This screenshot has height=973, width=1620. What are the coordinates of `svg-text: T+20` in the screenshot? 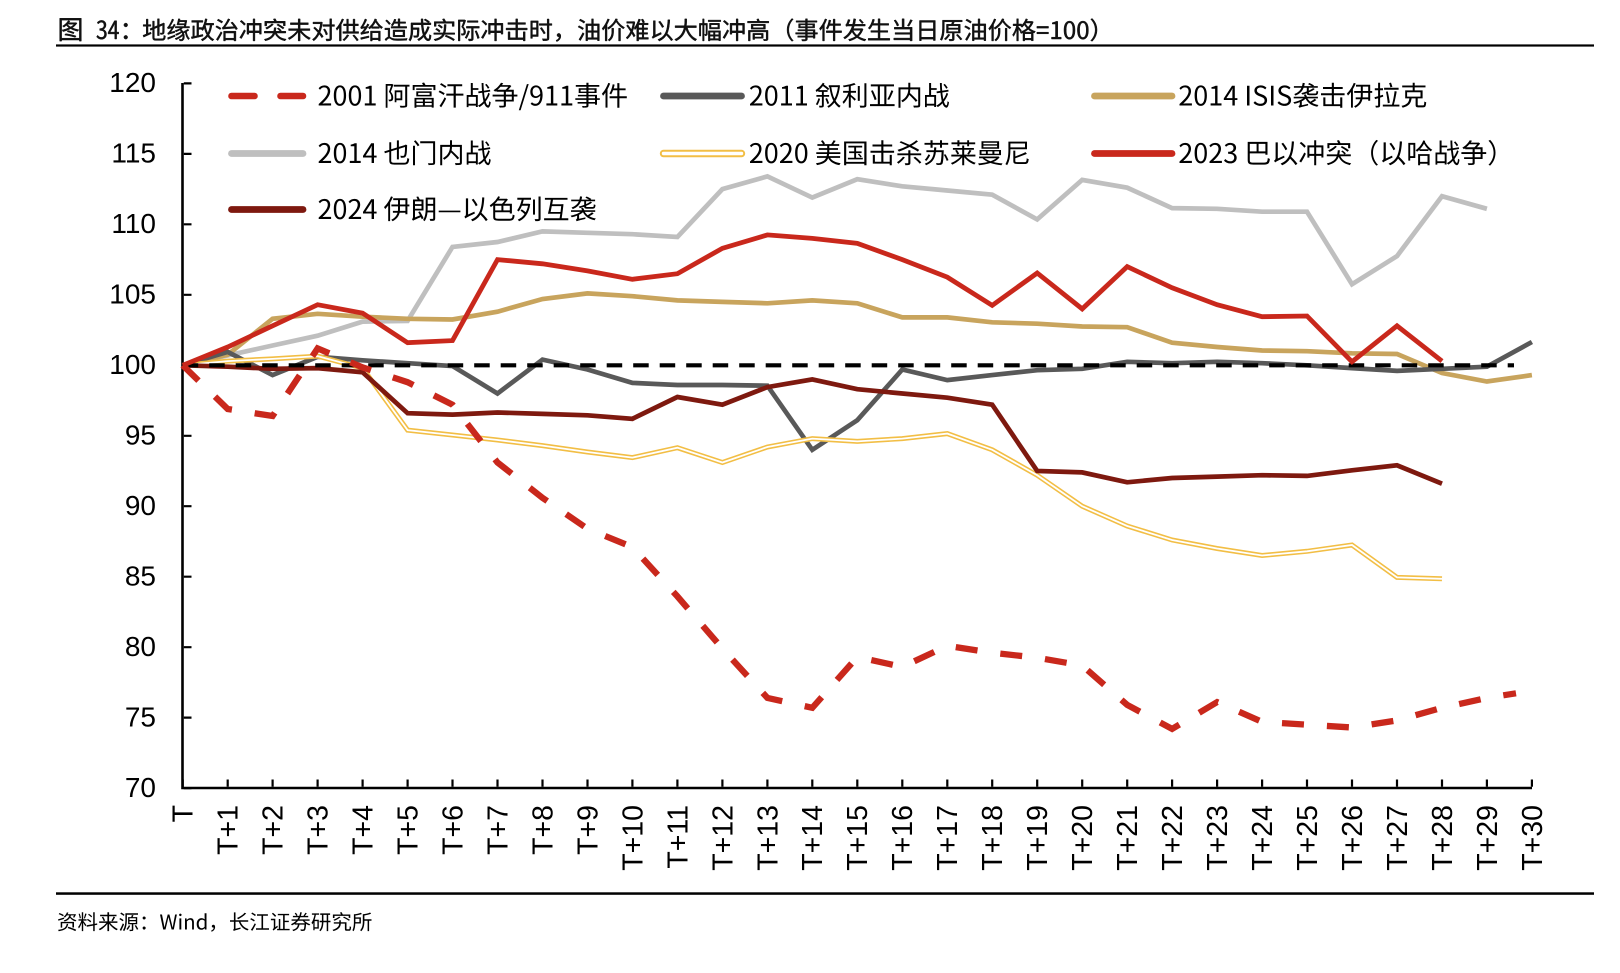 It's located at (1083, 838).